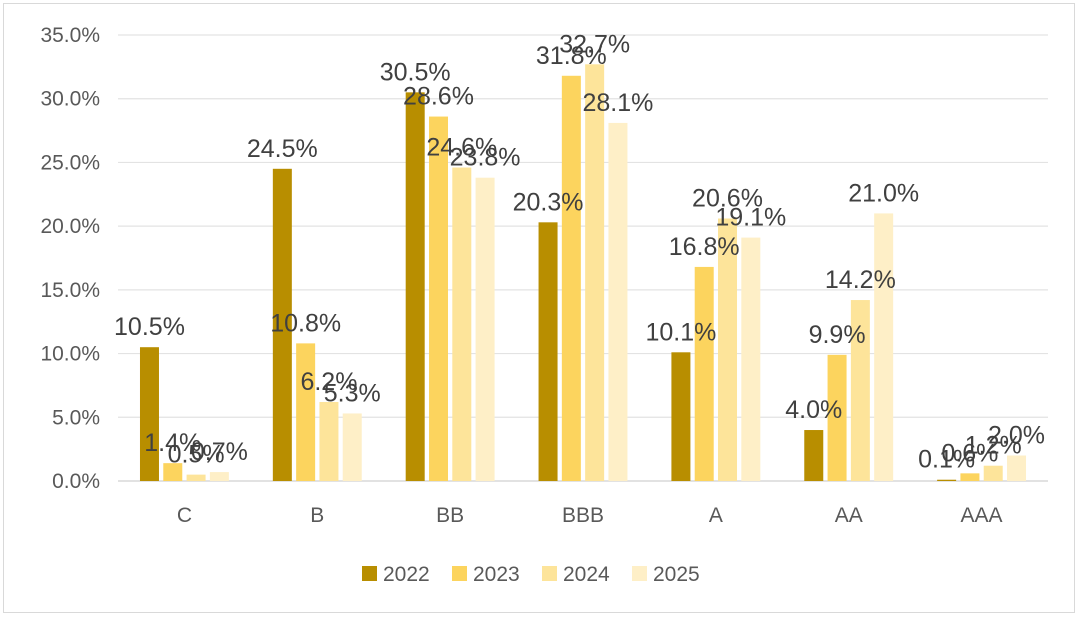 The image size is (1080, 619). What do you see at coordinates (496, 574) in the screenshot?
I see `legend-label: 2023` at bounding box center [496, 574].